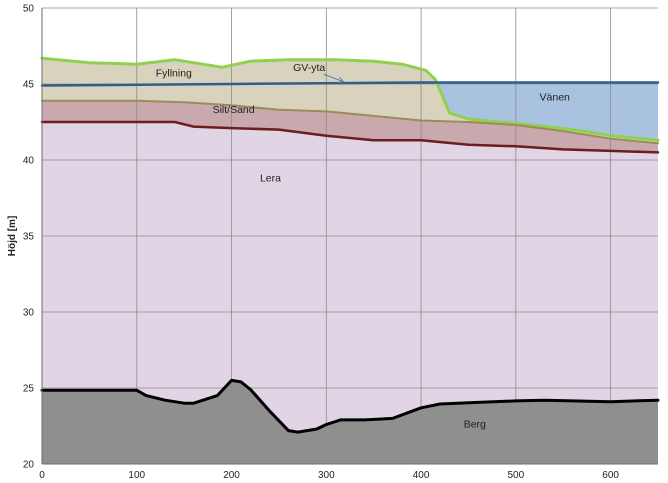 Image resolution: width=668 pixels, height=483 pixels. I want to click on gv-arrow-head, so click(341, 80).